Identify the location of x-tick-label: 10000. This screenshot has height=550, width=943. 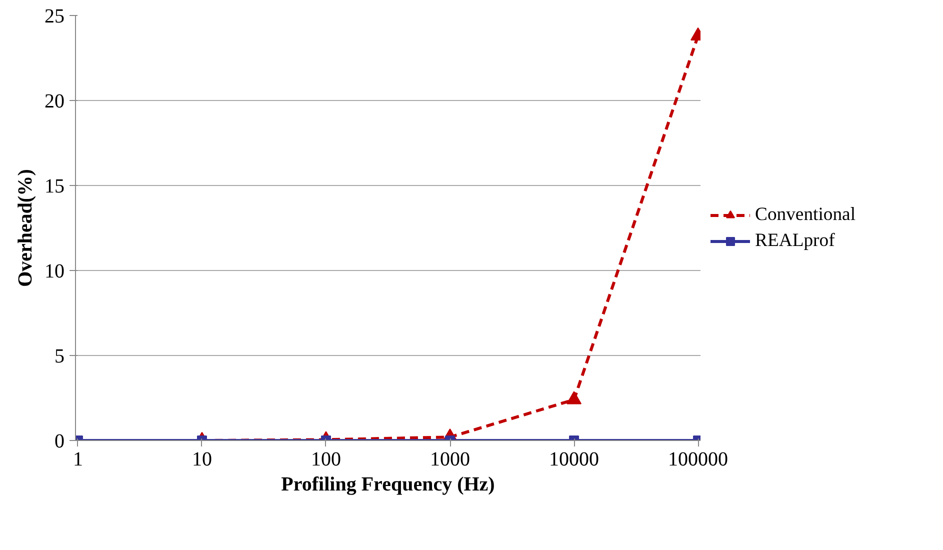
(574, 459).